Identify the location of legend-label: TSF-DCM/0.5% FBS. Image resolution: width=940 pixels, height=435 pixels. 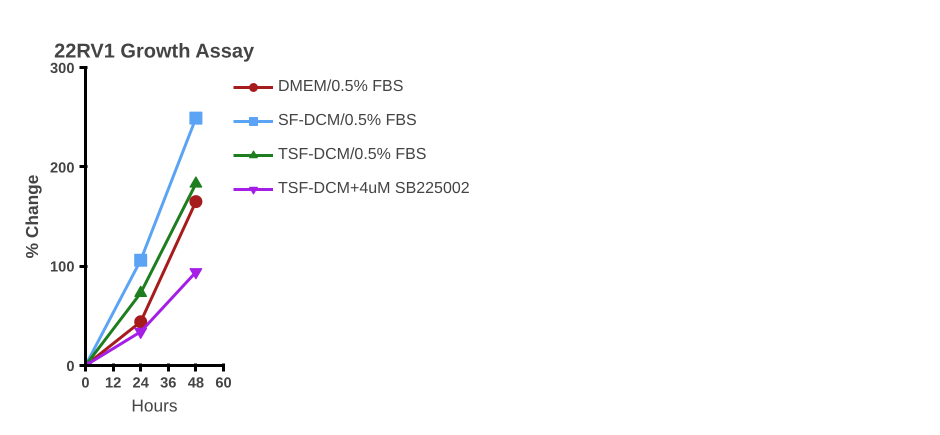
(352, 155).